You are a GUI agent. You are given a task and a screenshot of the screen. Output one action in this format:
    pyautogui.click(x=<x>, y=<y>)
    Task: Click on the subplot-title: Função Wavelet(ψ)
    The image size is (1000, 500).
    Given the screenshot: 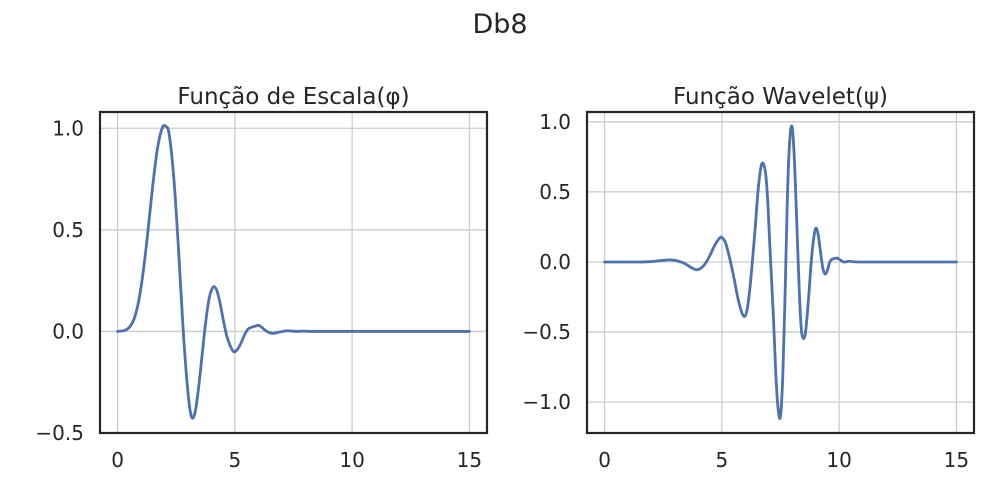 What is the action you would take?
    pyautogui.click(x=780, y=97)
    